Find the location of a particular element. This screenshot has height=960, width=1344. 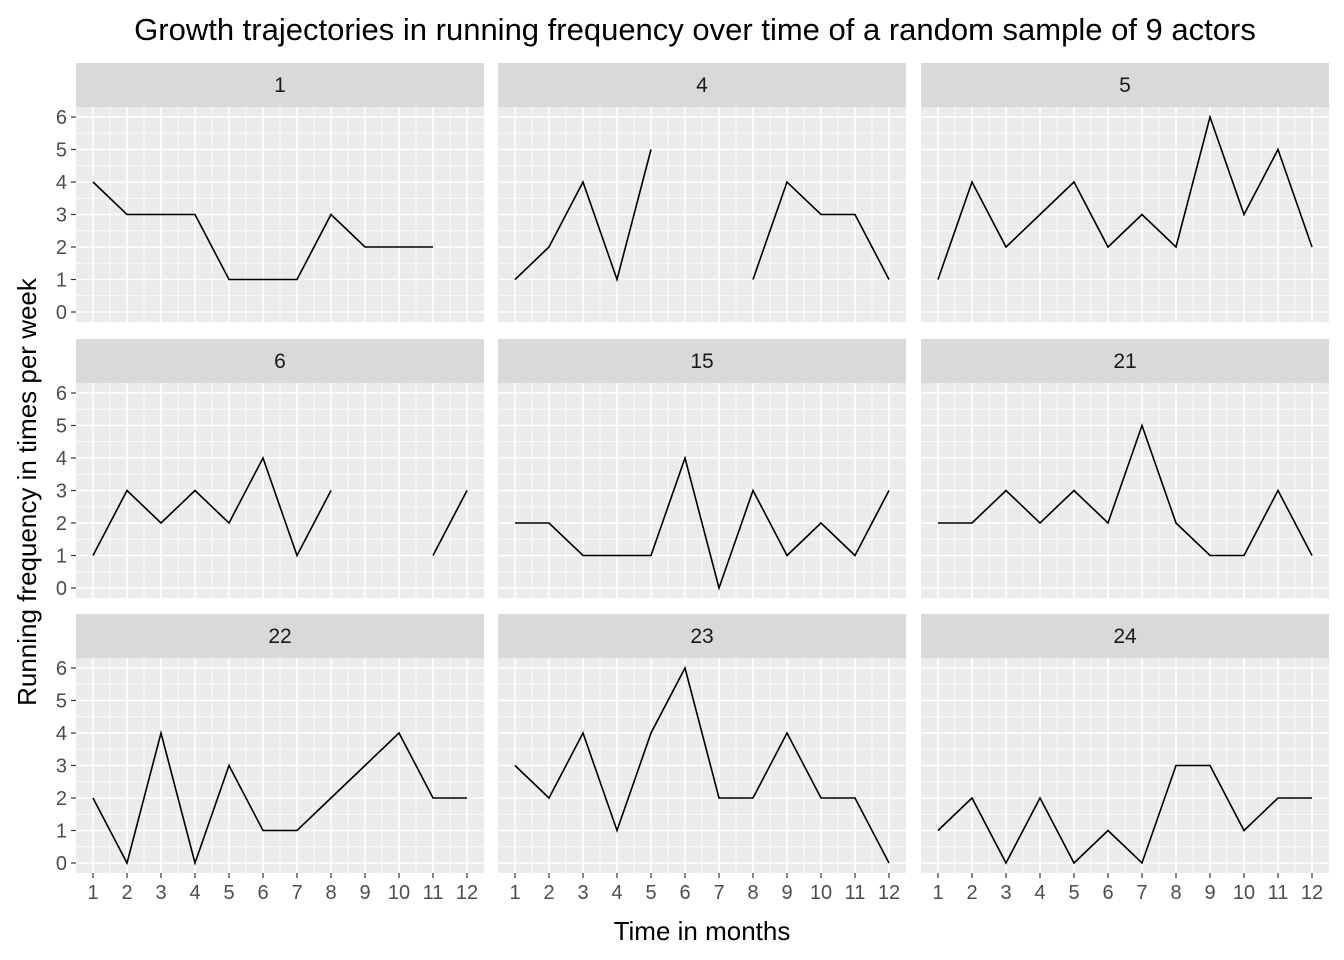

facet-strip-label: 22 is located at coordinates (279, 636).